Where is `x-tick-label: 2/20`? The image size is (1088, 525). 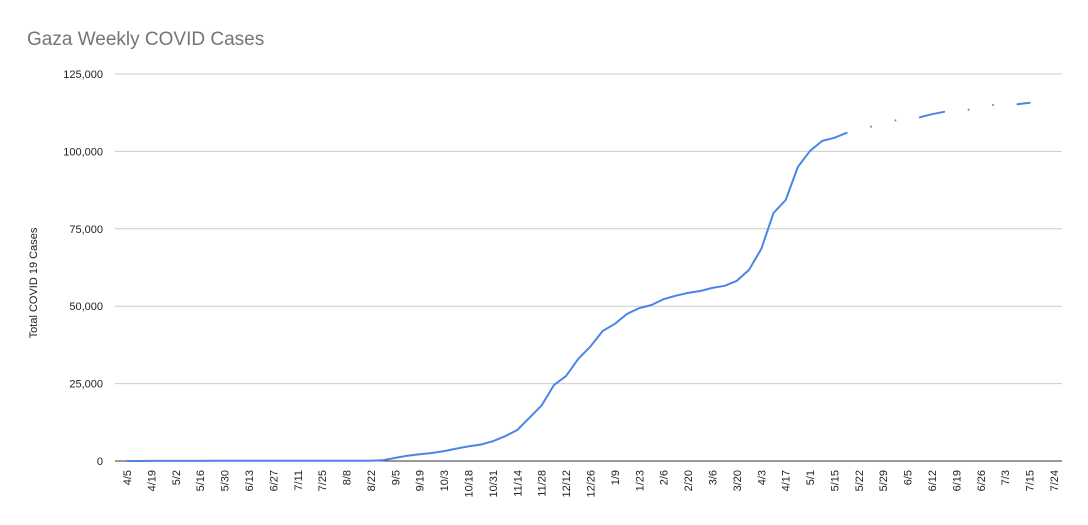
x-tick-label: 2/20 is located at coordinates (689, 480).